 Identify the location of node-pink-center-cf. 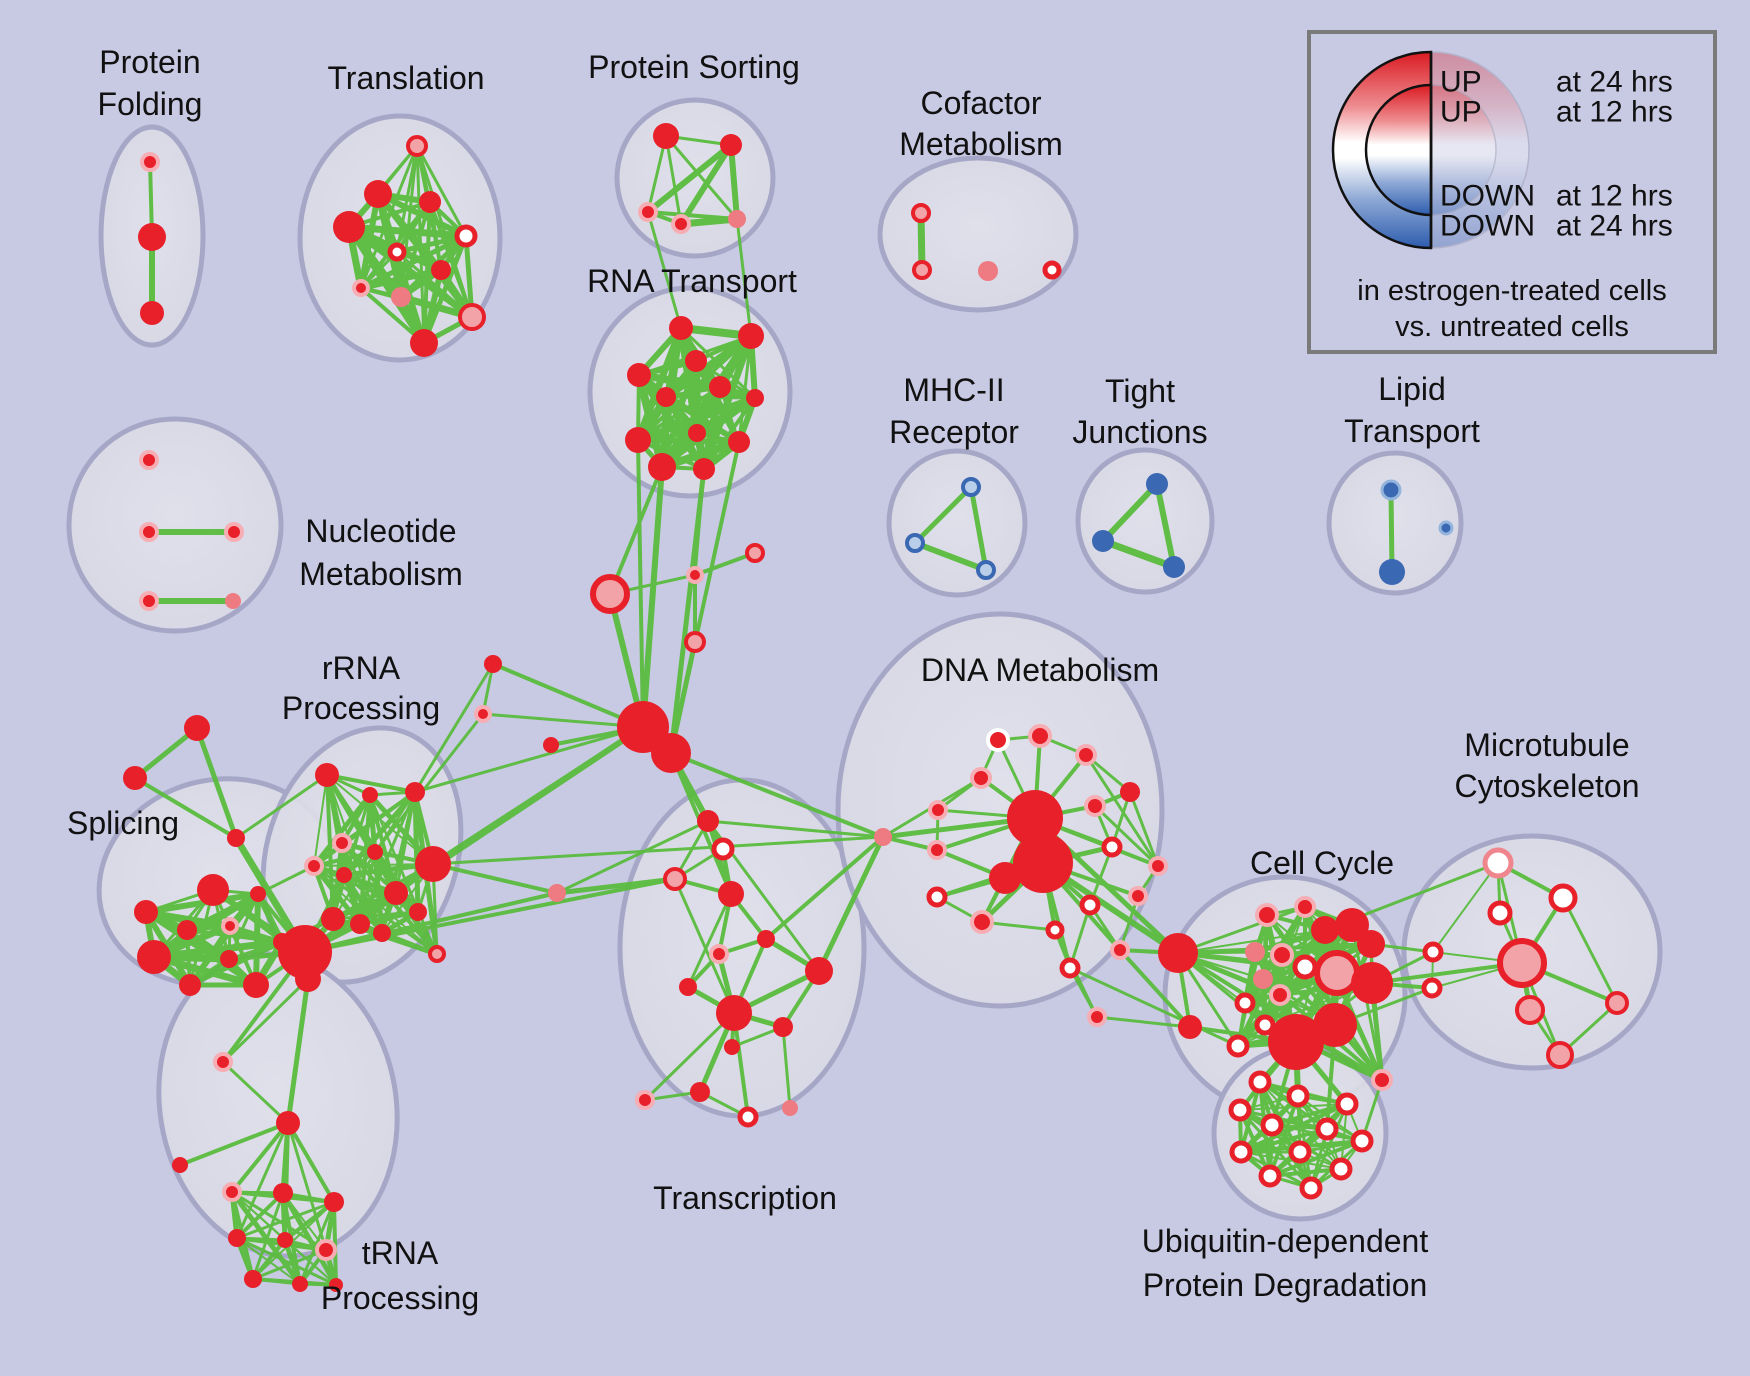
(921, 213).